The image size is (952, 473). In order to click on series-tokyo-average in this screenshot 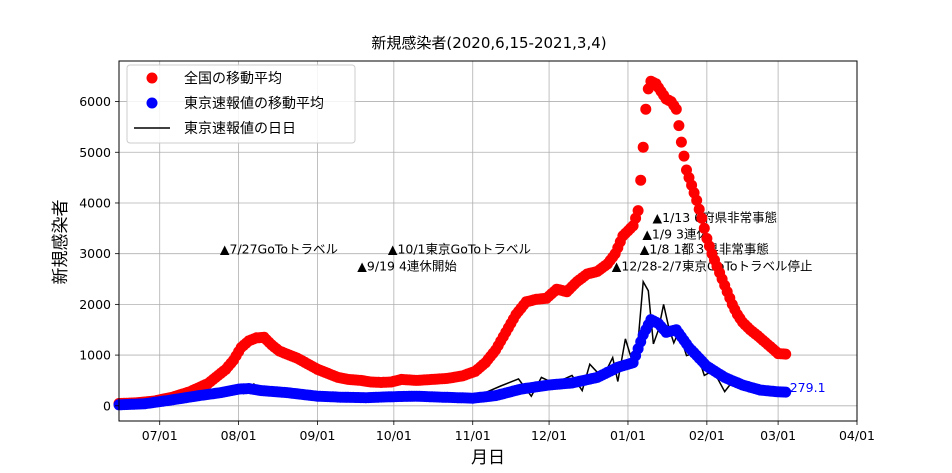, I will do `click(452, 362)`.